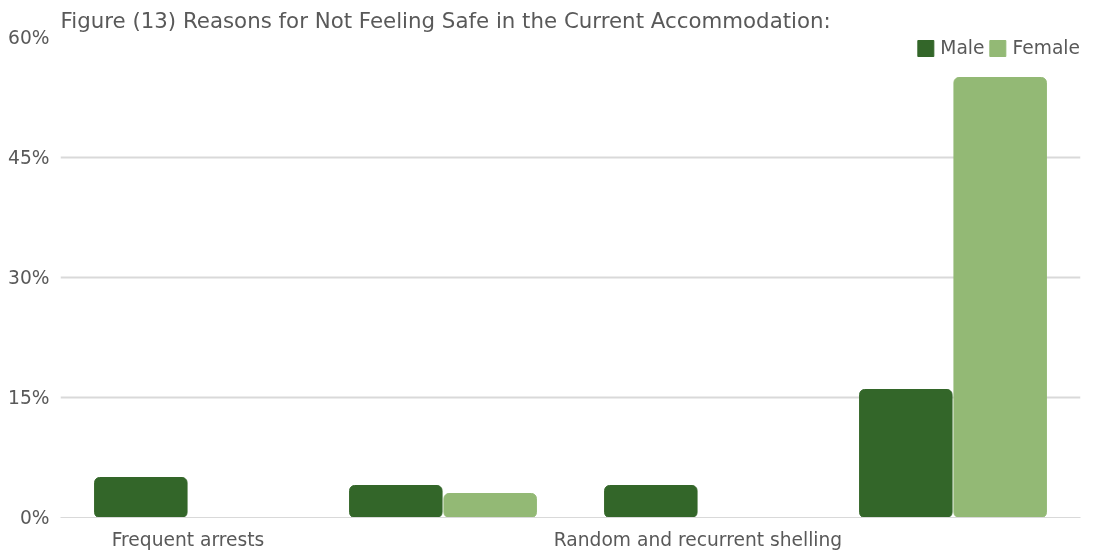 This screenshot has width=1105, height=557. I want to click on y-tick-label: 15%, so click(29, 397).